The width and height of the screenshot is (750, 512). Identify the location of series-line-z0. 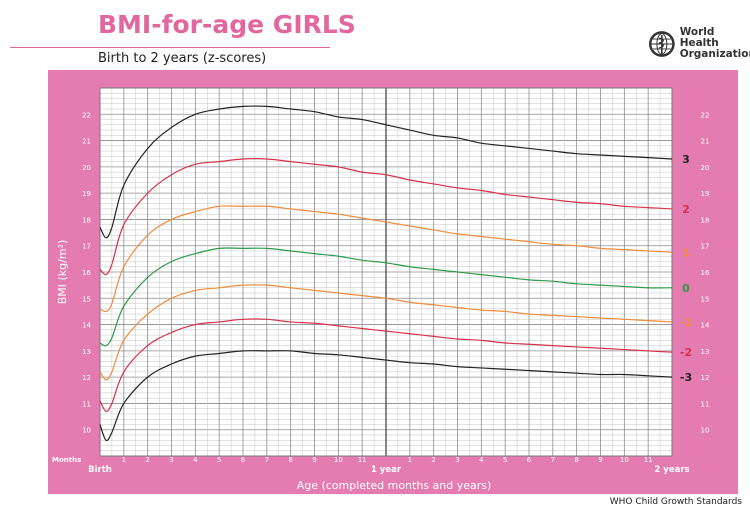
(386, 297).